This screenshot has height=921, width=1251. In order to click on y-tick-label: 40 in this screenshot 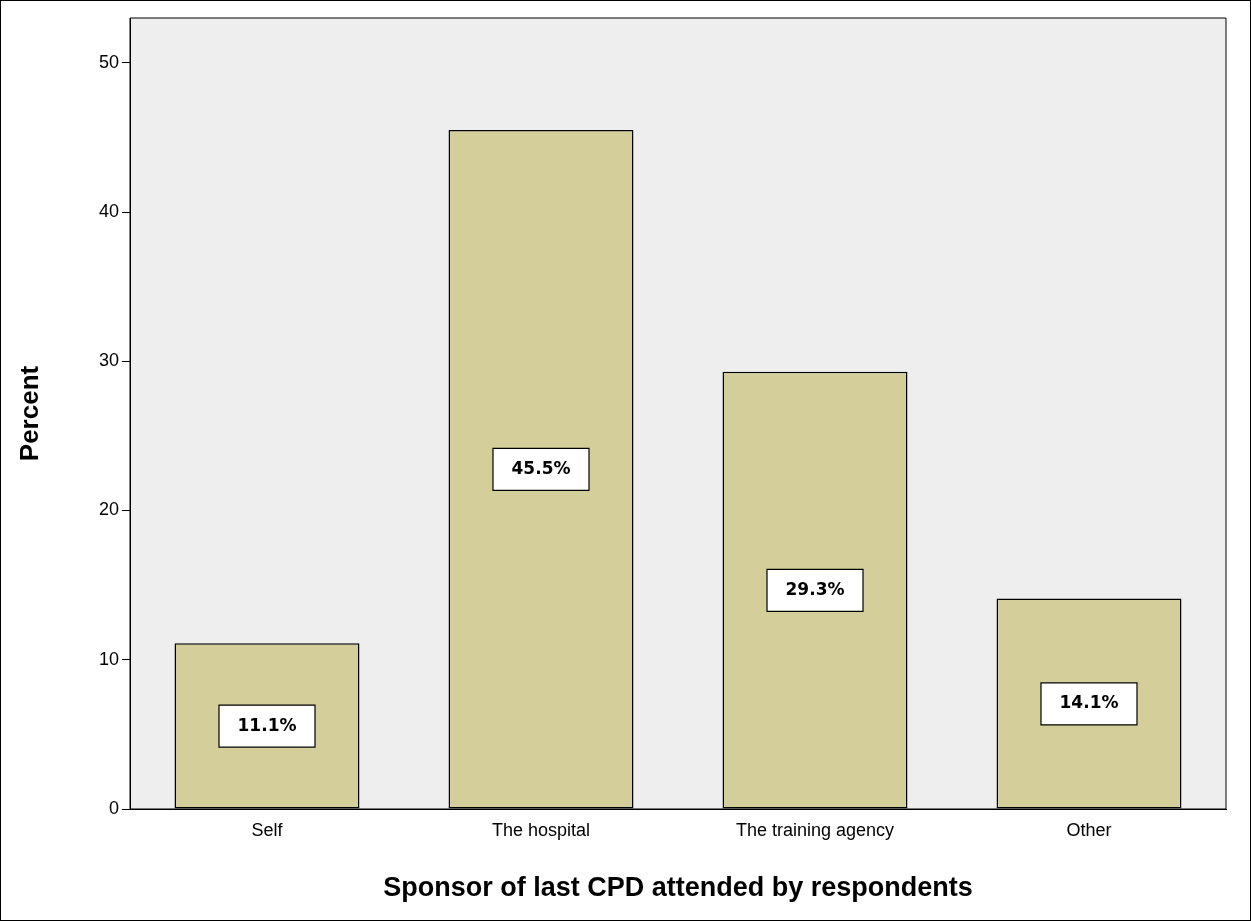, I will do `click(108, 210)`.